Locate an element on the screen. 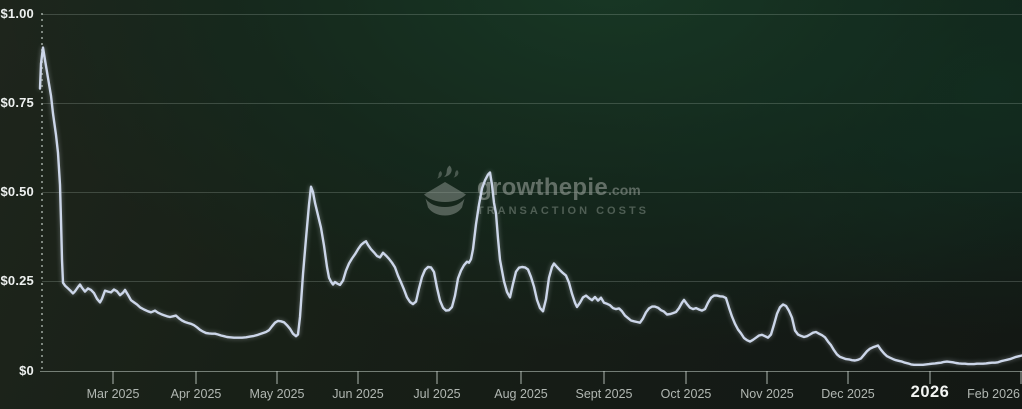  x-axis-label-Jun 2025: Jun 2025 is located at coordinates (358, 394).